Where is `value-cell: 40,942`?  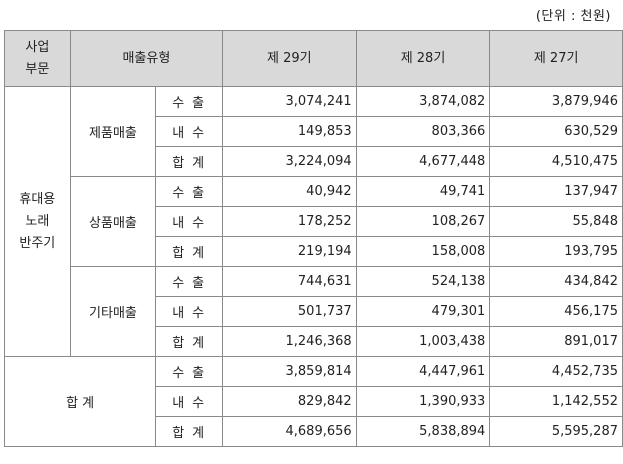 value-cell: 40,942 is located at coordinates (289, 191).